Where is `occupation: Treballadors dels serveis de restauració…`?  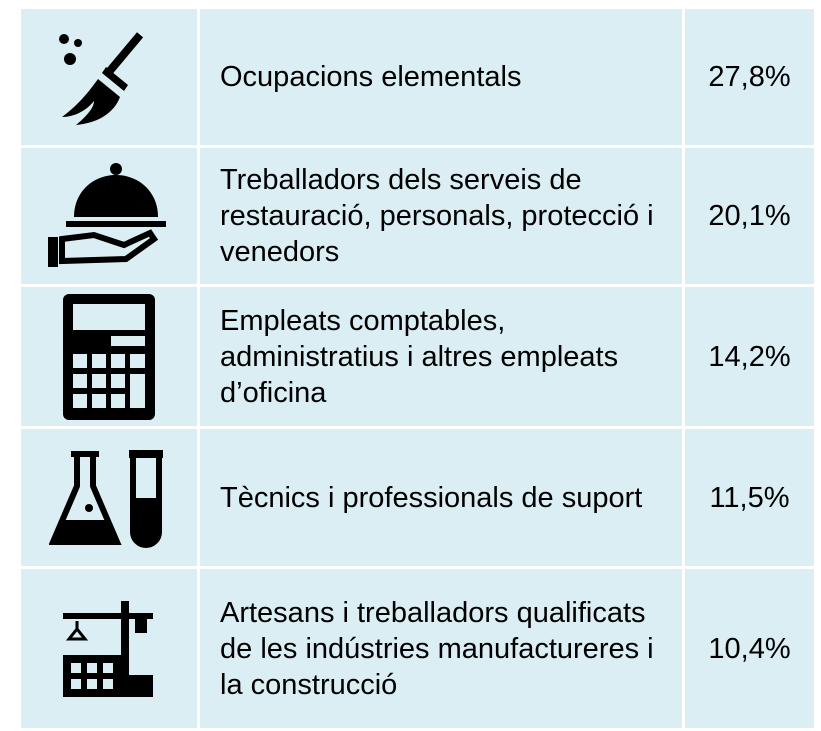
occupation: Treballadors dels serveis de restauració… is located at coordinates (441, 216).